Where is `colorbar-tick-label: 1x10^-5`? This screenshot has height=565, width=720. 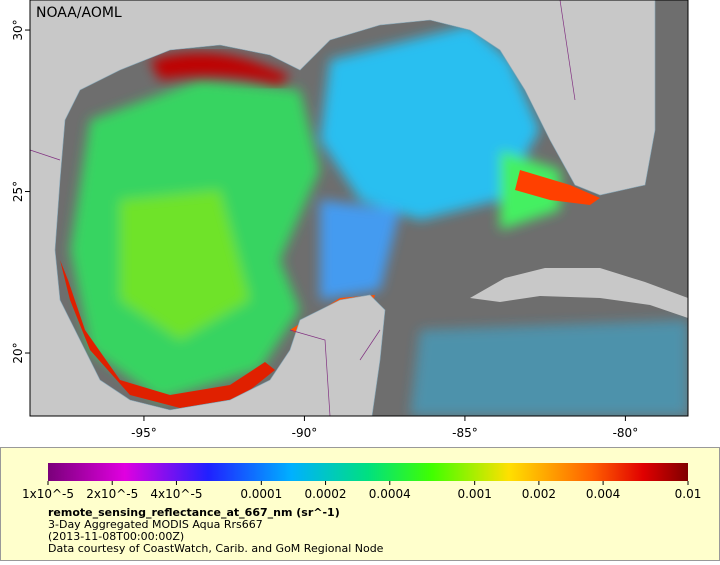 colorbar-tick-label: 1x10^-5 is located at coordinates (48, 494).